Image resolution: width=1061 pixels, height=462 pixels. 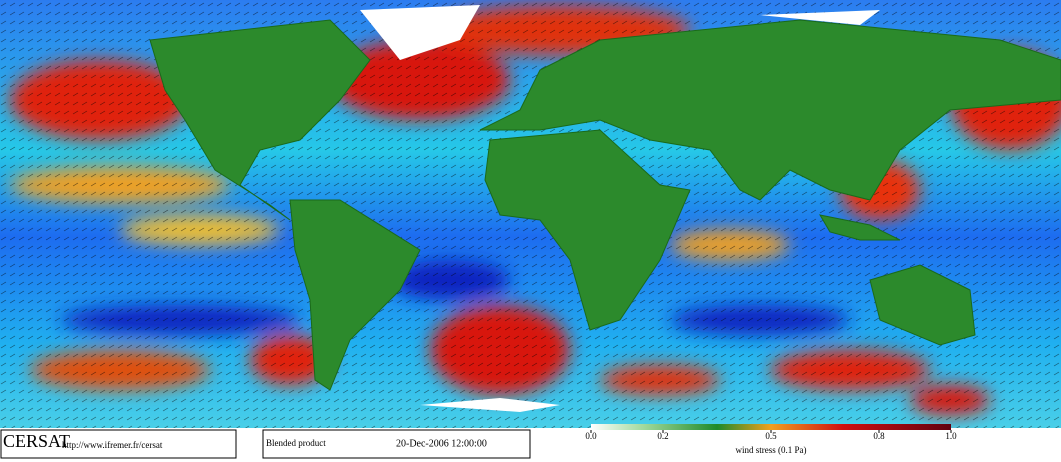 I want to click on product: Blended product, so click(x=296, y=443).